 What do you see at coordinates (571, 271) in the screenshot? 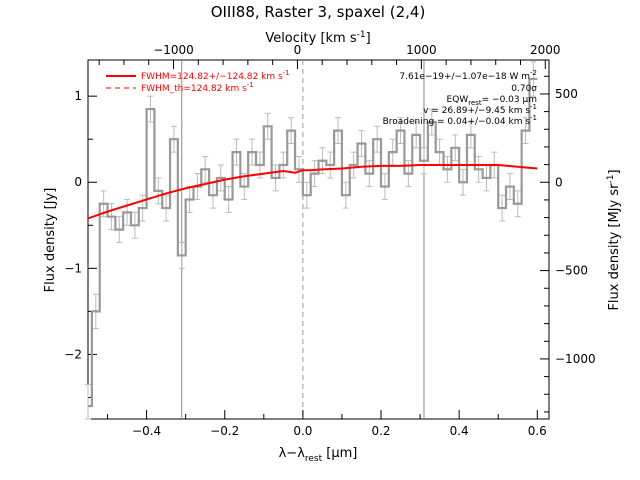
I see `y-tick-label-right: −500` at bounding box center [571, 271].